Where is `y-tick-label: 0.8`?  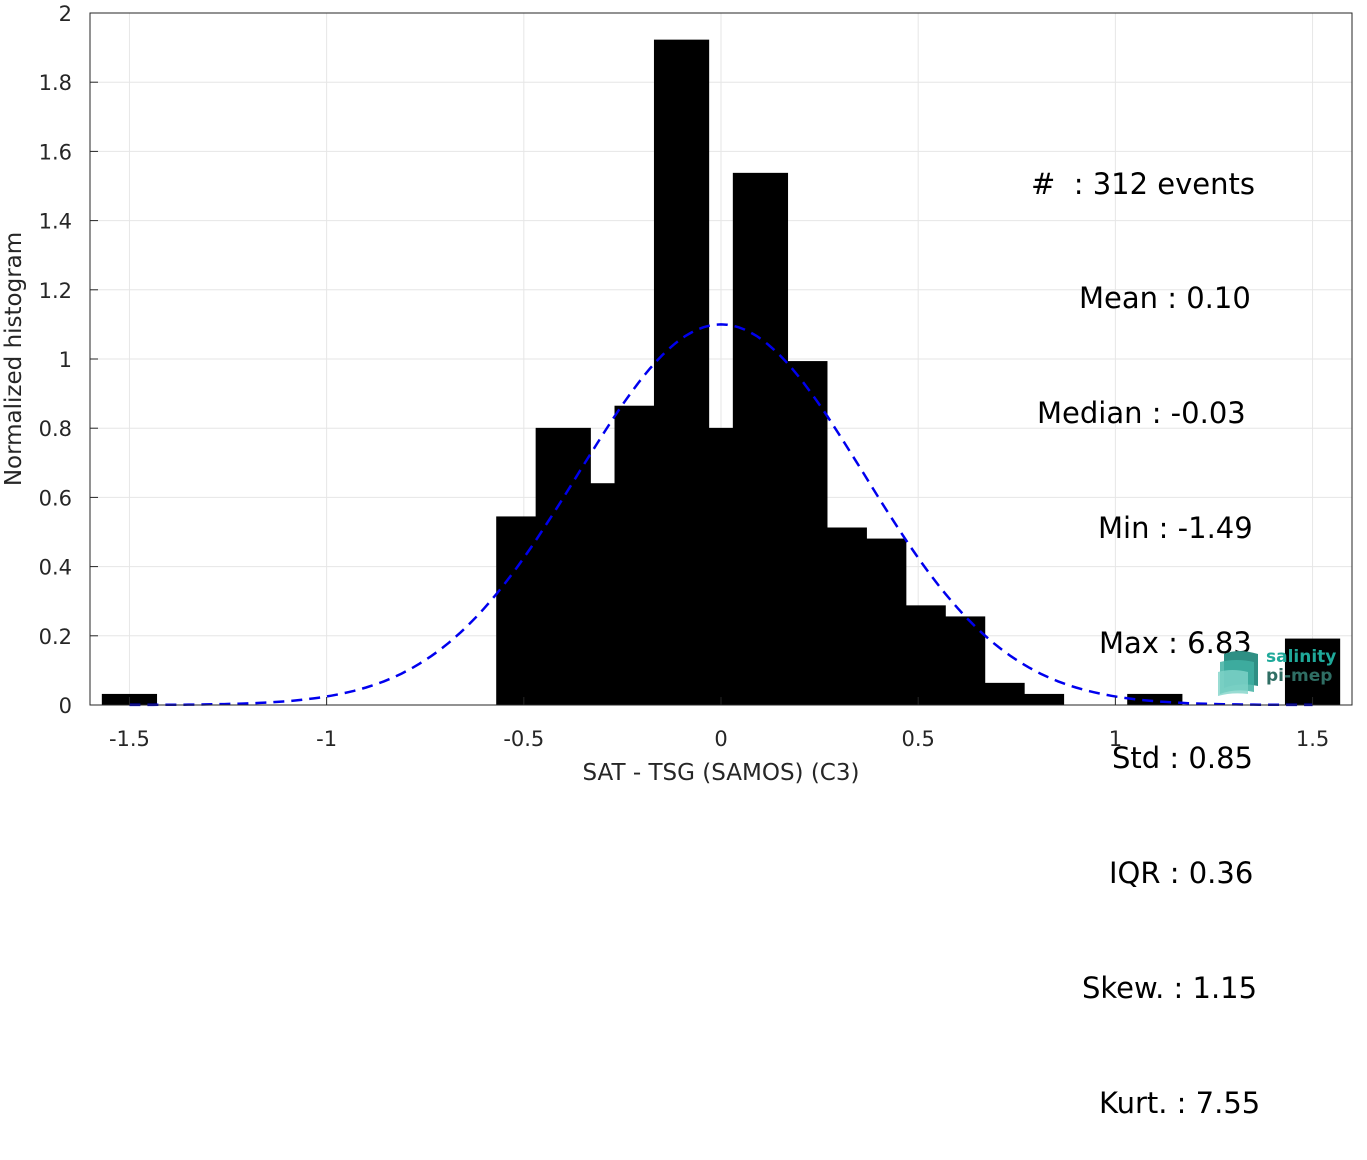 y-tick-label: 0.8 is located at coordinates (55, 429).